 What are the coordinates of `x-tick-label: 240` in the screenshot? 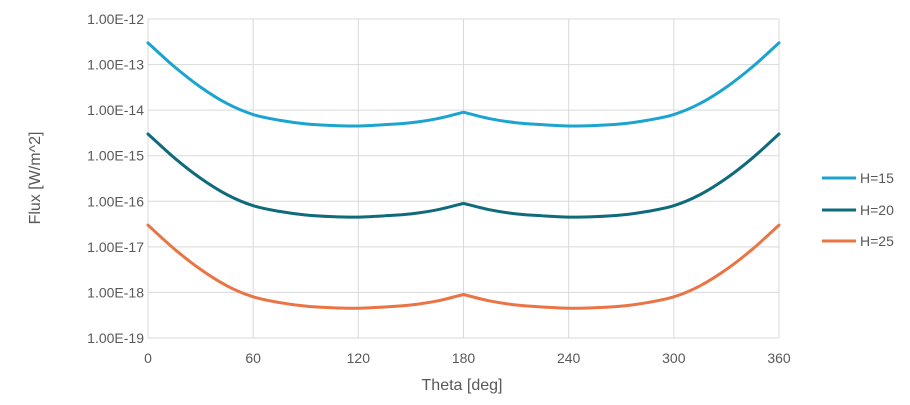 It's located at (569, 358).